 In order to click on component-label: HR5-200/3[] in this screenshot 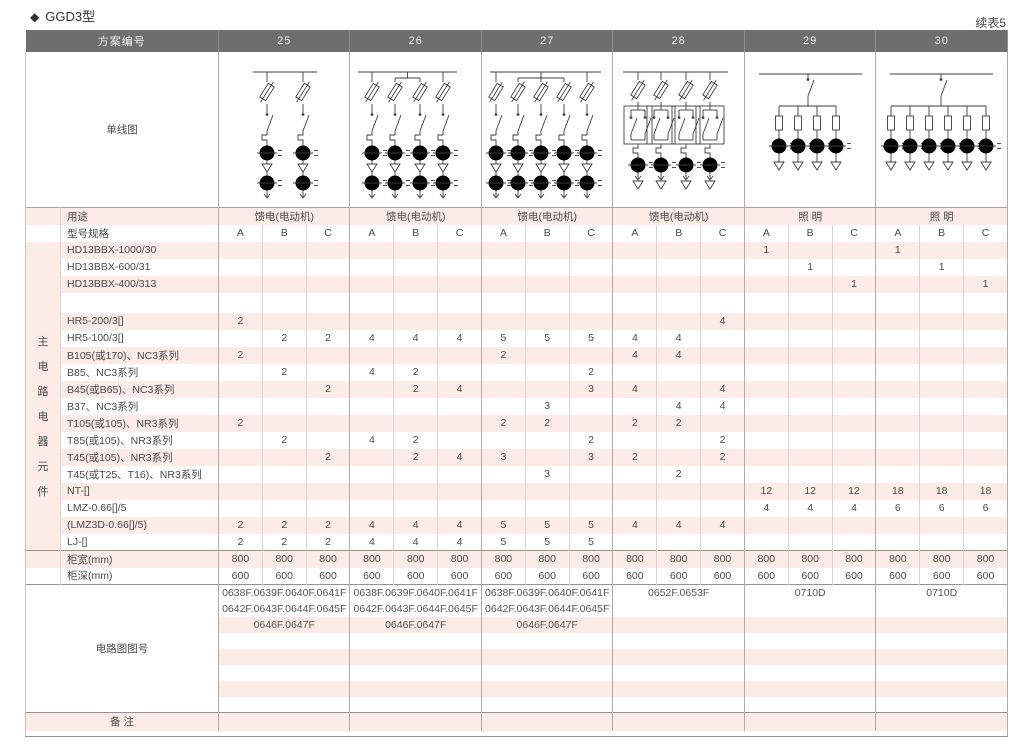, I will do `click(139, 321)`.